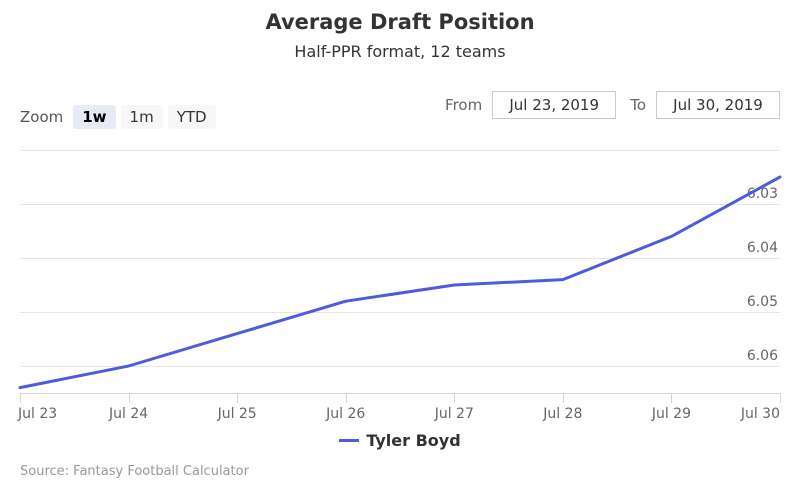 The height and width of the screenshot is (500, 800). I want to click on x-tick-label: Jul 27, so click(454, 414).